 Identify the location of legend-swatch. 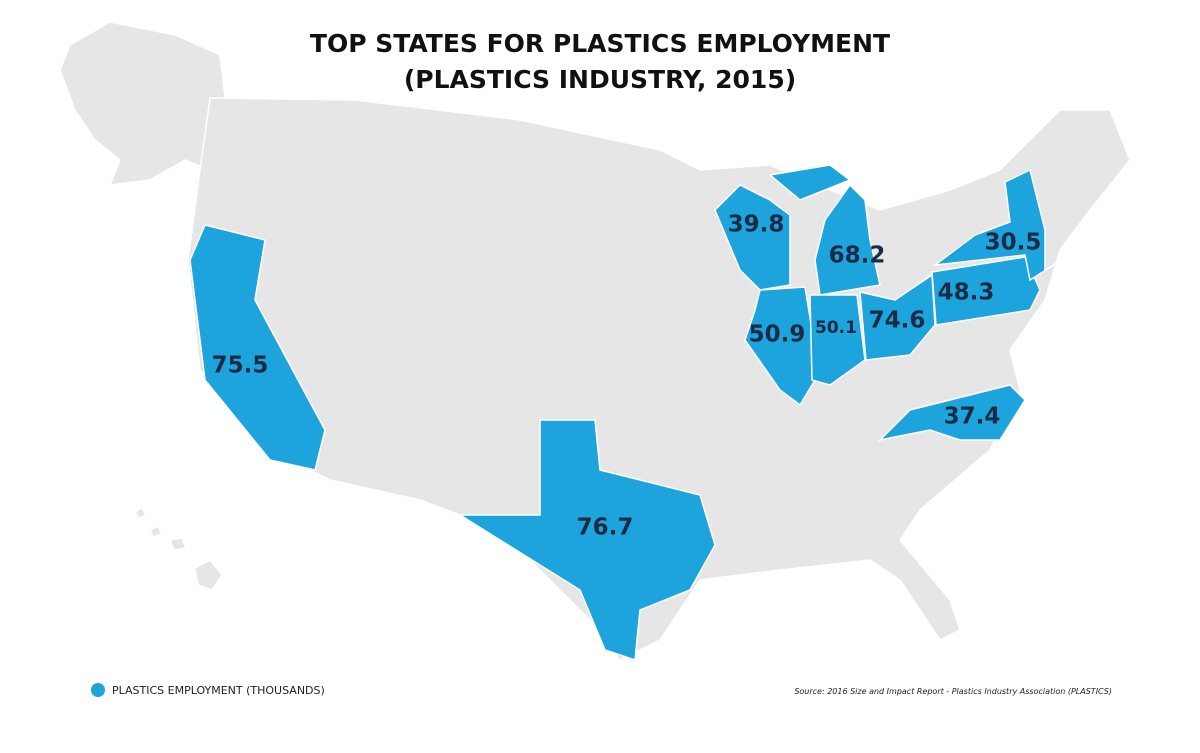
(98, 690).